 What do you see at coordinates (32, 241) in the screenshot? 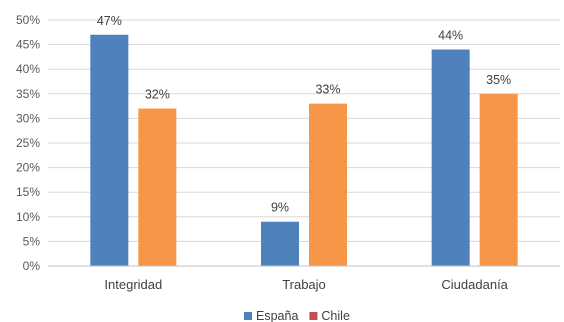
I see `y-tick-label: 5%` at bounding box center [32, 241].